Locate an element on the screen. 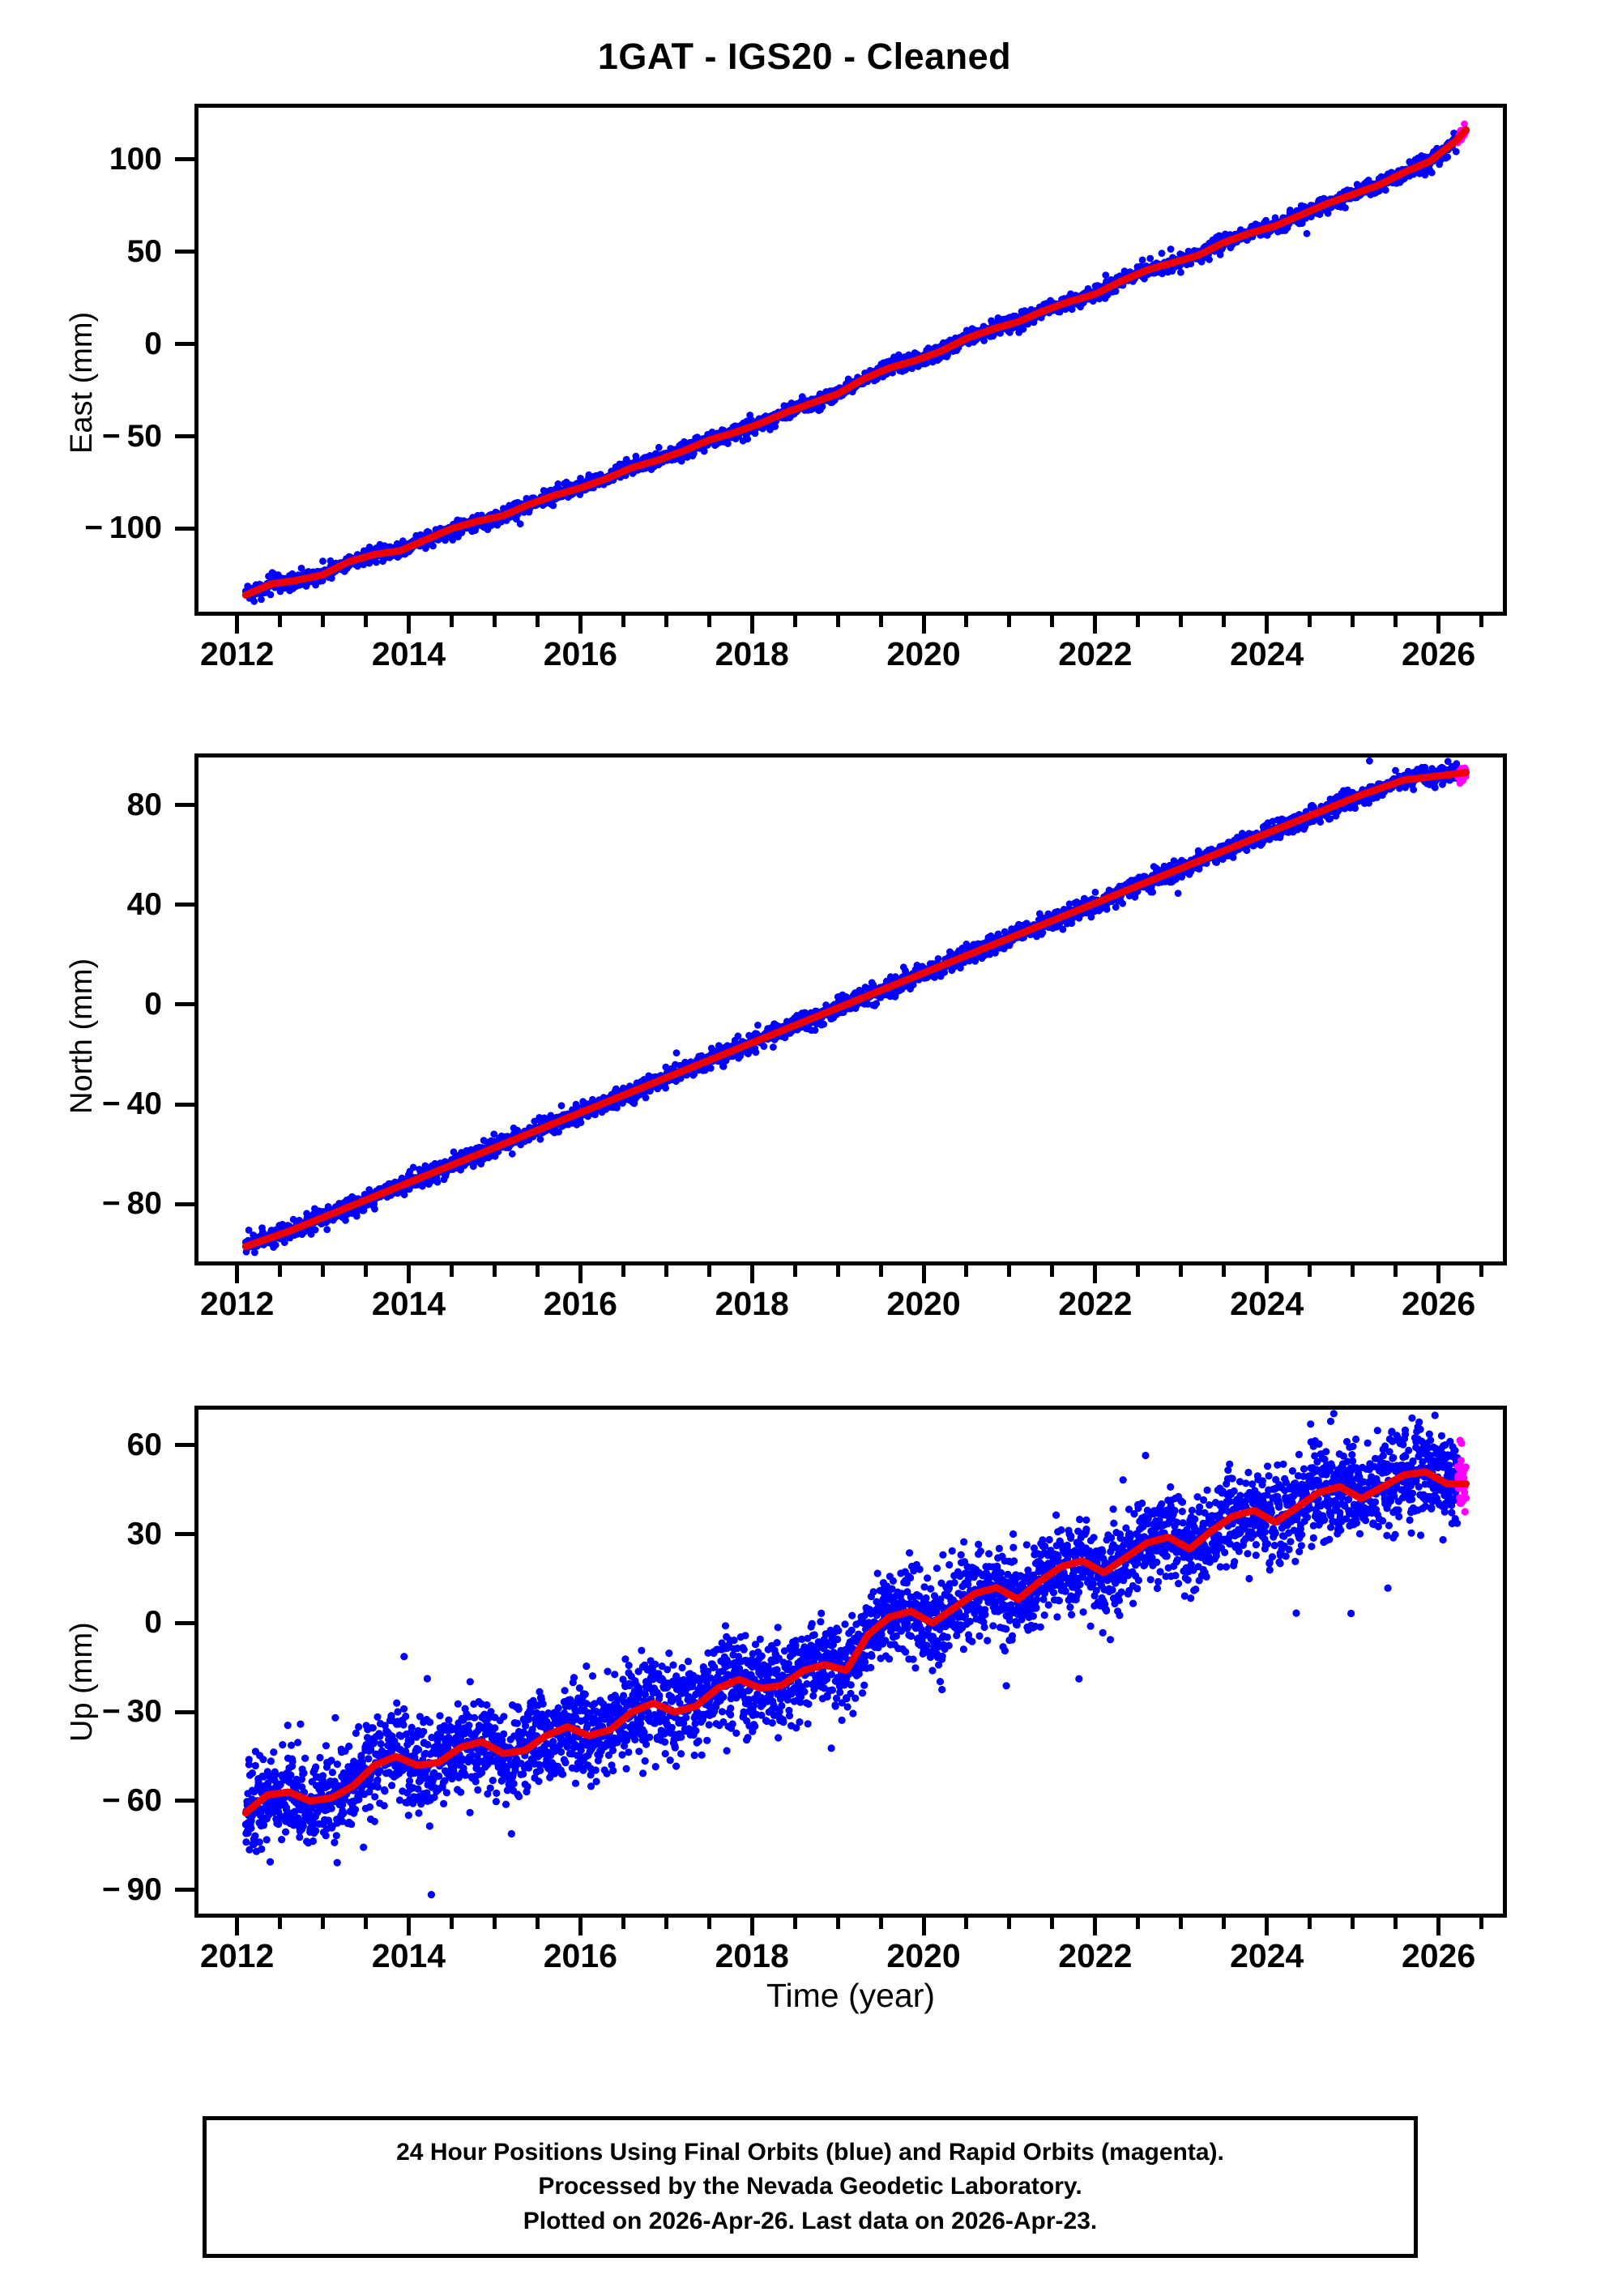 The width and height of the screenshot is (1609, 2296). y-tick-label: 40 is located at coordinates (144, 904).